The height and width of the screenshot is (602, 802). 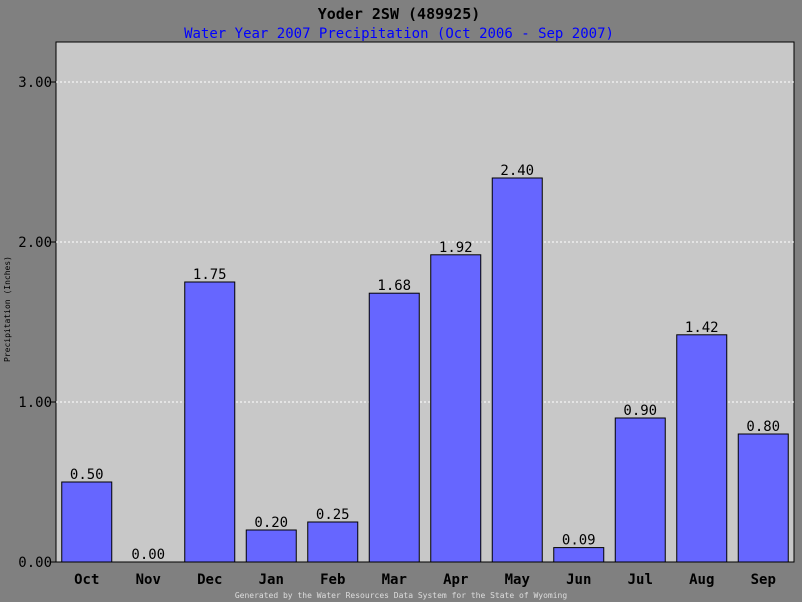 What do you see at coordinates (333, 542) in the screenshot?
I see `bar-feb` at bounding box center [333, 542].